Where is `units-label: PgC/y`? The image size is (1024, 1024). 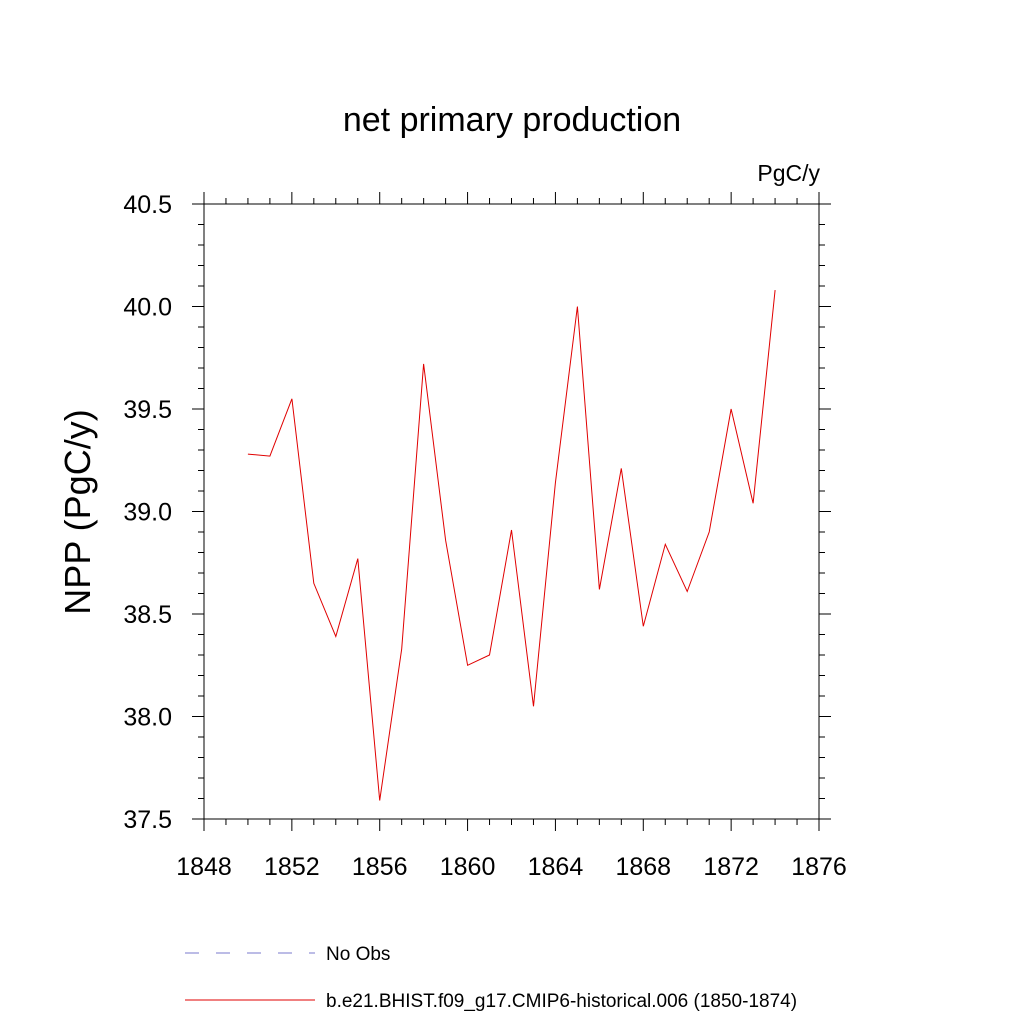 units-label: PgC/y is located at coordinates (788, 173).